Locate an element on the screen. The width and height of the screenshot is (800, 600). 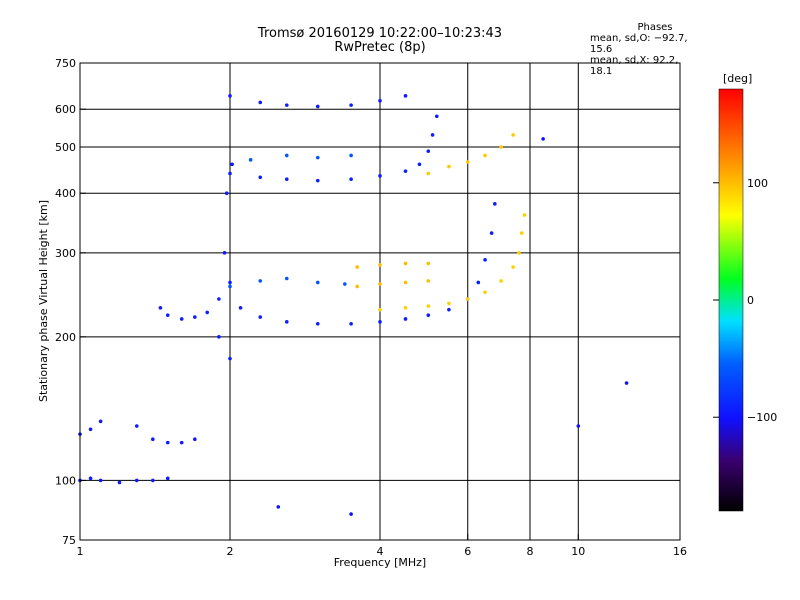
series-group: O-trace low is located at coordinates (90, 427).